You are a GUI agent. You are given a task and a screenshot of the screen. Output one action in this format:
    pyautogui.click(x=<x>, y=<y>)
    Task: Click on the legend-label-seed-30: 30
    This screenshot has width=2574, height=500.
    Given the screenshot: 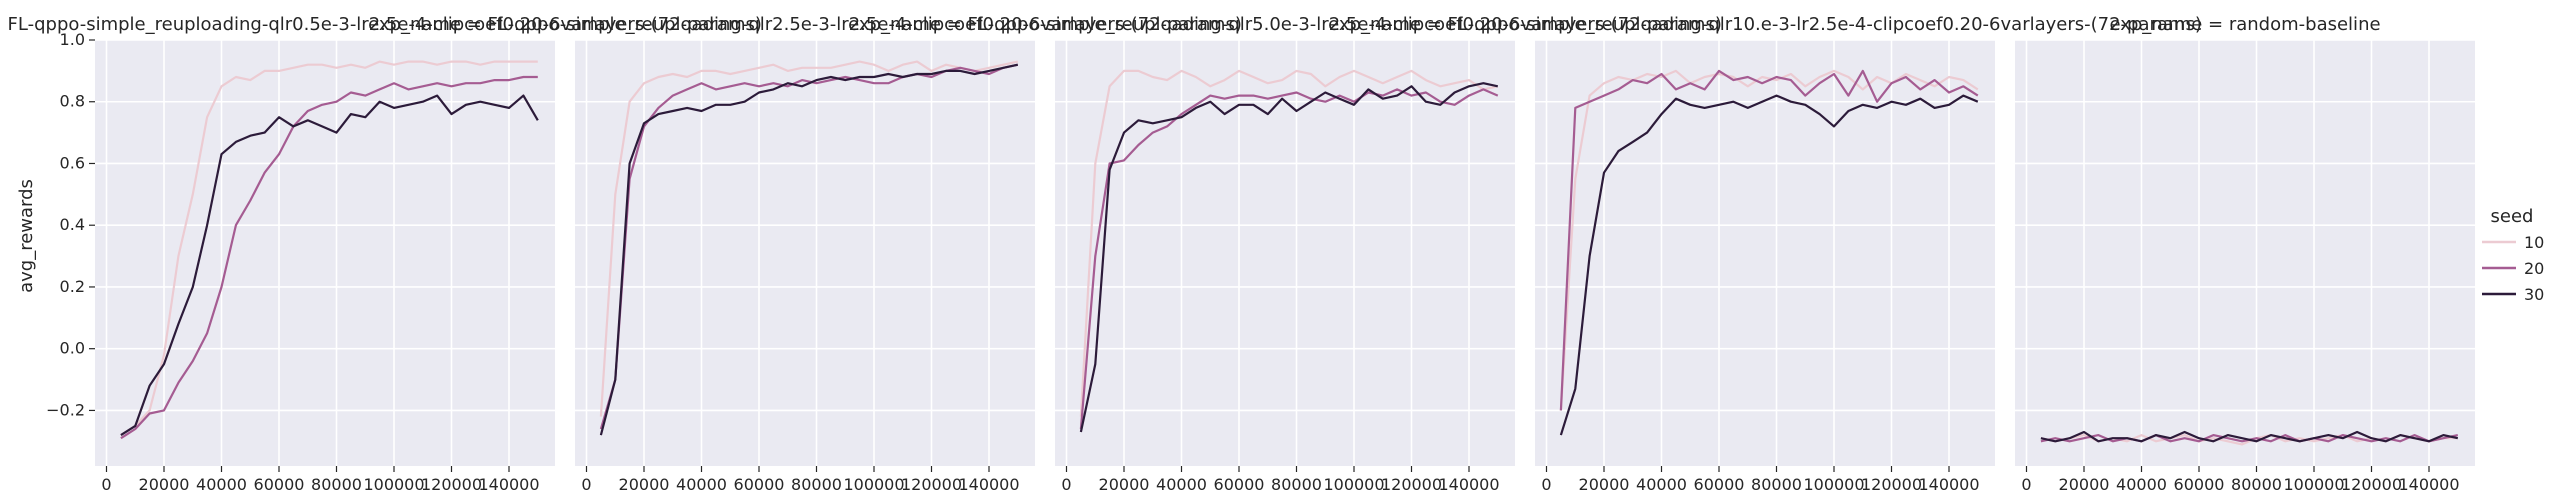 What is the action you would take?
    pyautogui.click(x=2534, y=294)
    